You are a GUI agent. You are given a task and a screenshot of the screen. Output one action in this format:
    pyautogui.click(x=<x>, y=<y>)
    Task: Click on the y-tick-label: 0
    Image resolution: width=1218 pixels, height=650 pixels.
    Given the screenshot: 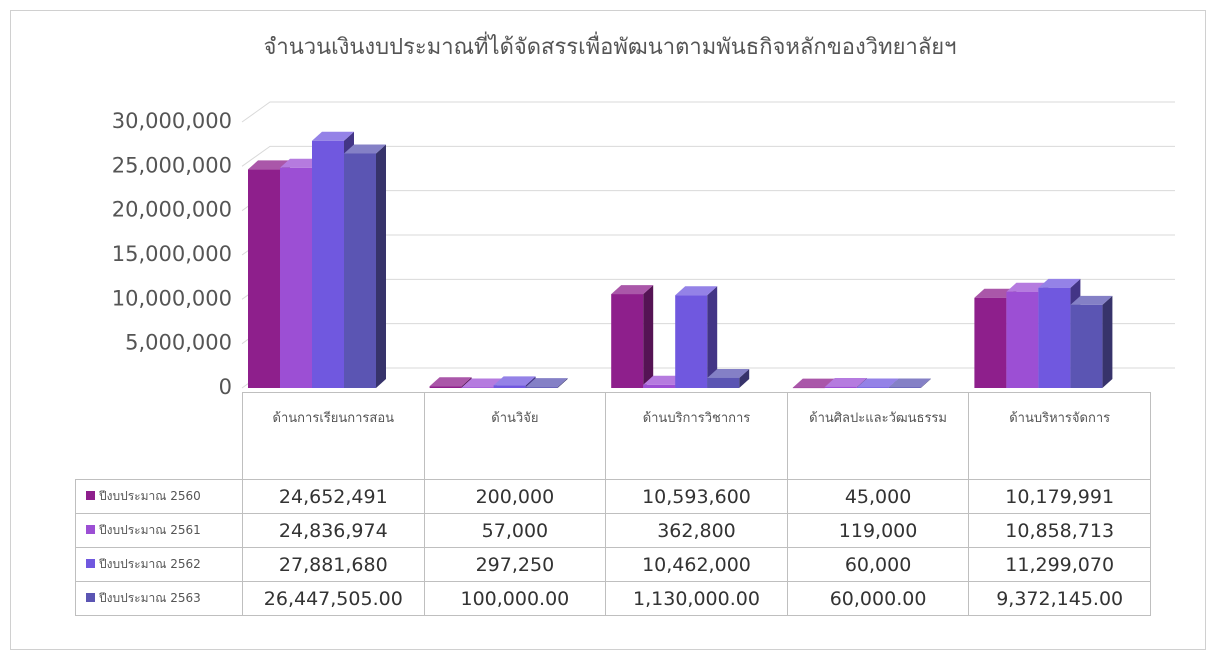 What is the action you would take?
    pyautogui.click(x=225, y=387)
    